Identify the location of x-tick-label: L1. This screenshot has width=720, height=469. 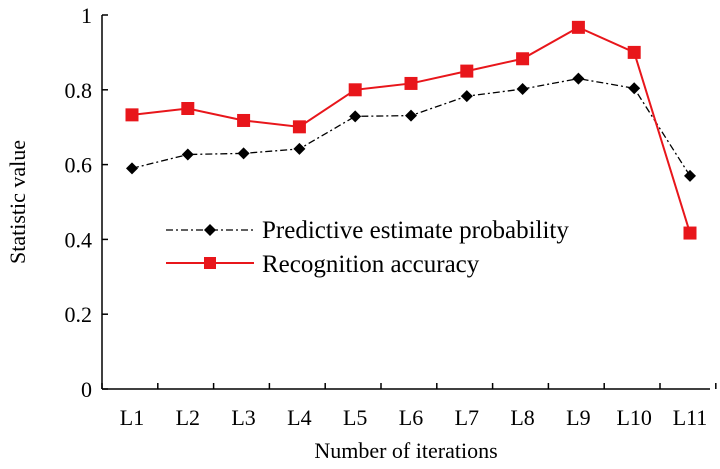
(132, 417).